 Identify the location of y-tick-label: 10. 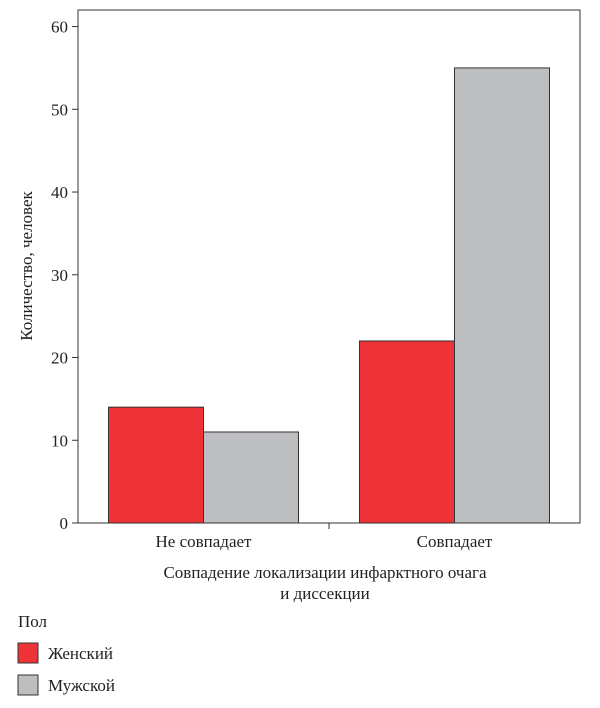
(59, 440).